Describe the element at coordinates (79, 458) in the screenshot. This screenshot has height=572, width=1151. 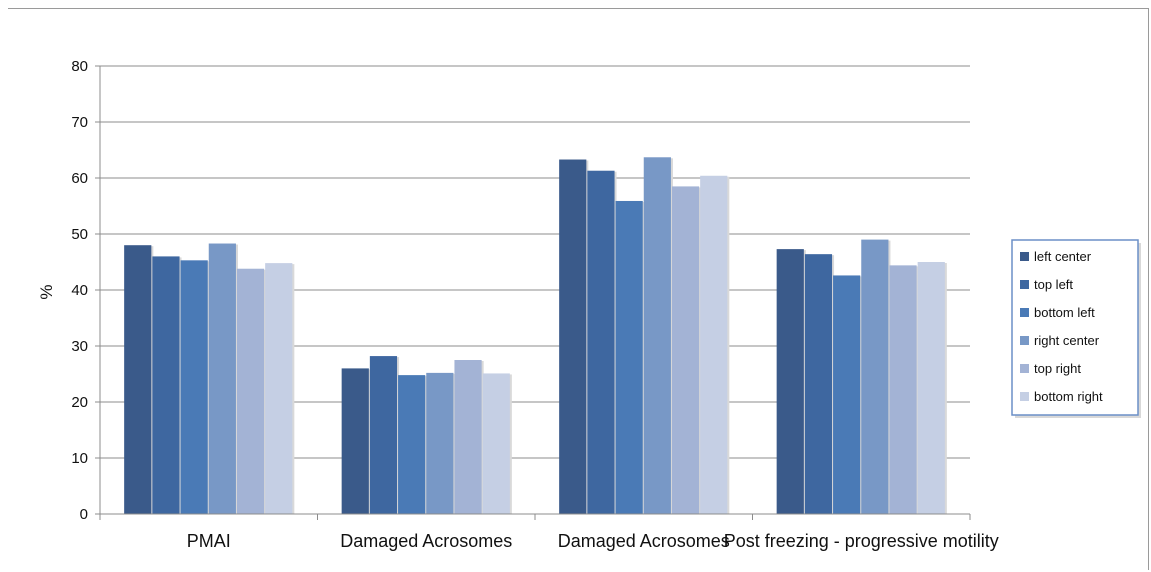
I see `y-tick-label: 10` at that location.